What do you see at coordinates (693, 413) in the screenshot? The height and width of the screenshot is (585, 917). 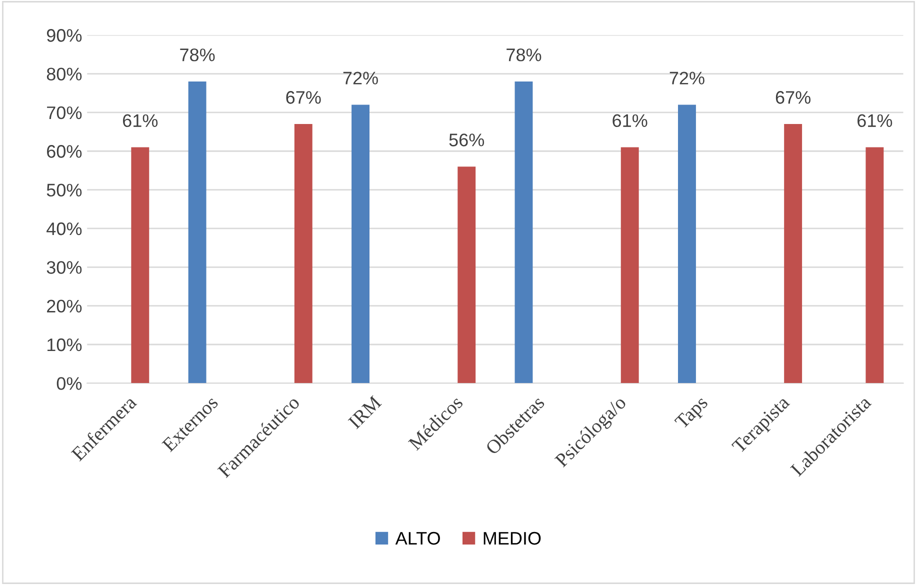 I see `x-tick-label: Taps` at bounding box center [693, 413].